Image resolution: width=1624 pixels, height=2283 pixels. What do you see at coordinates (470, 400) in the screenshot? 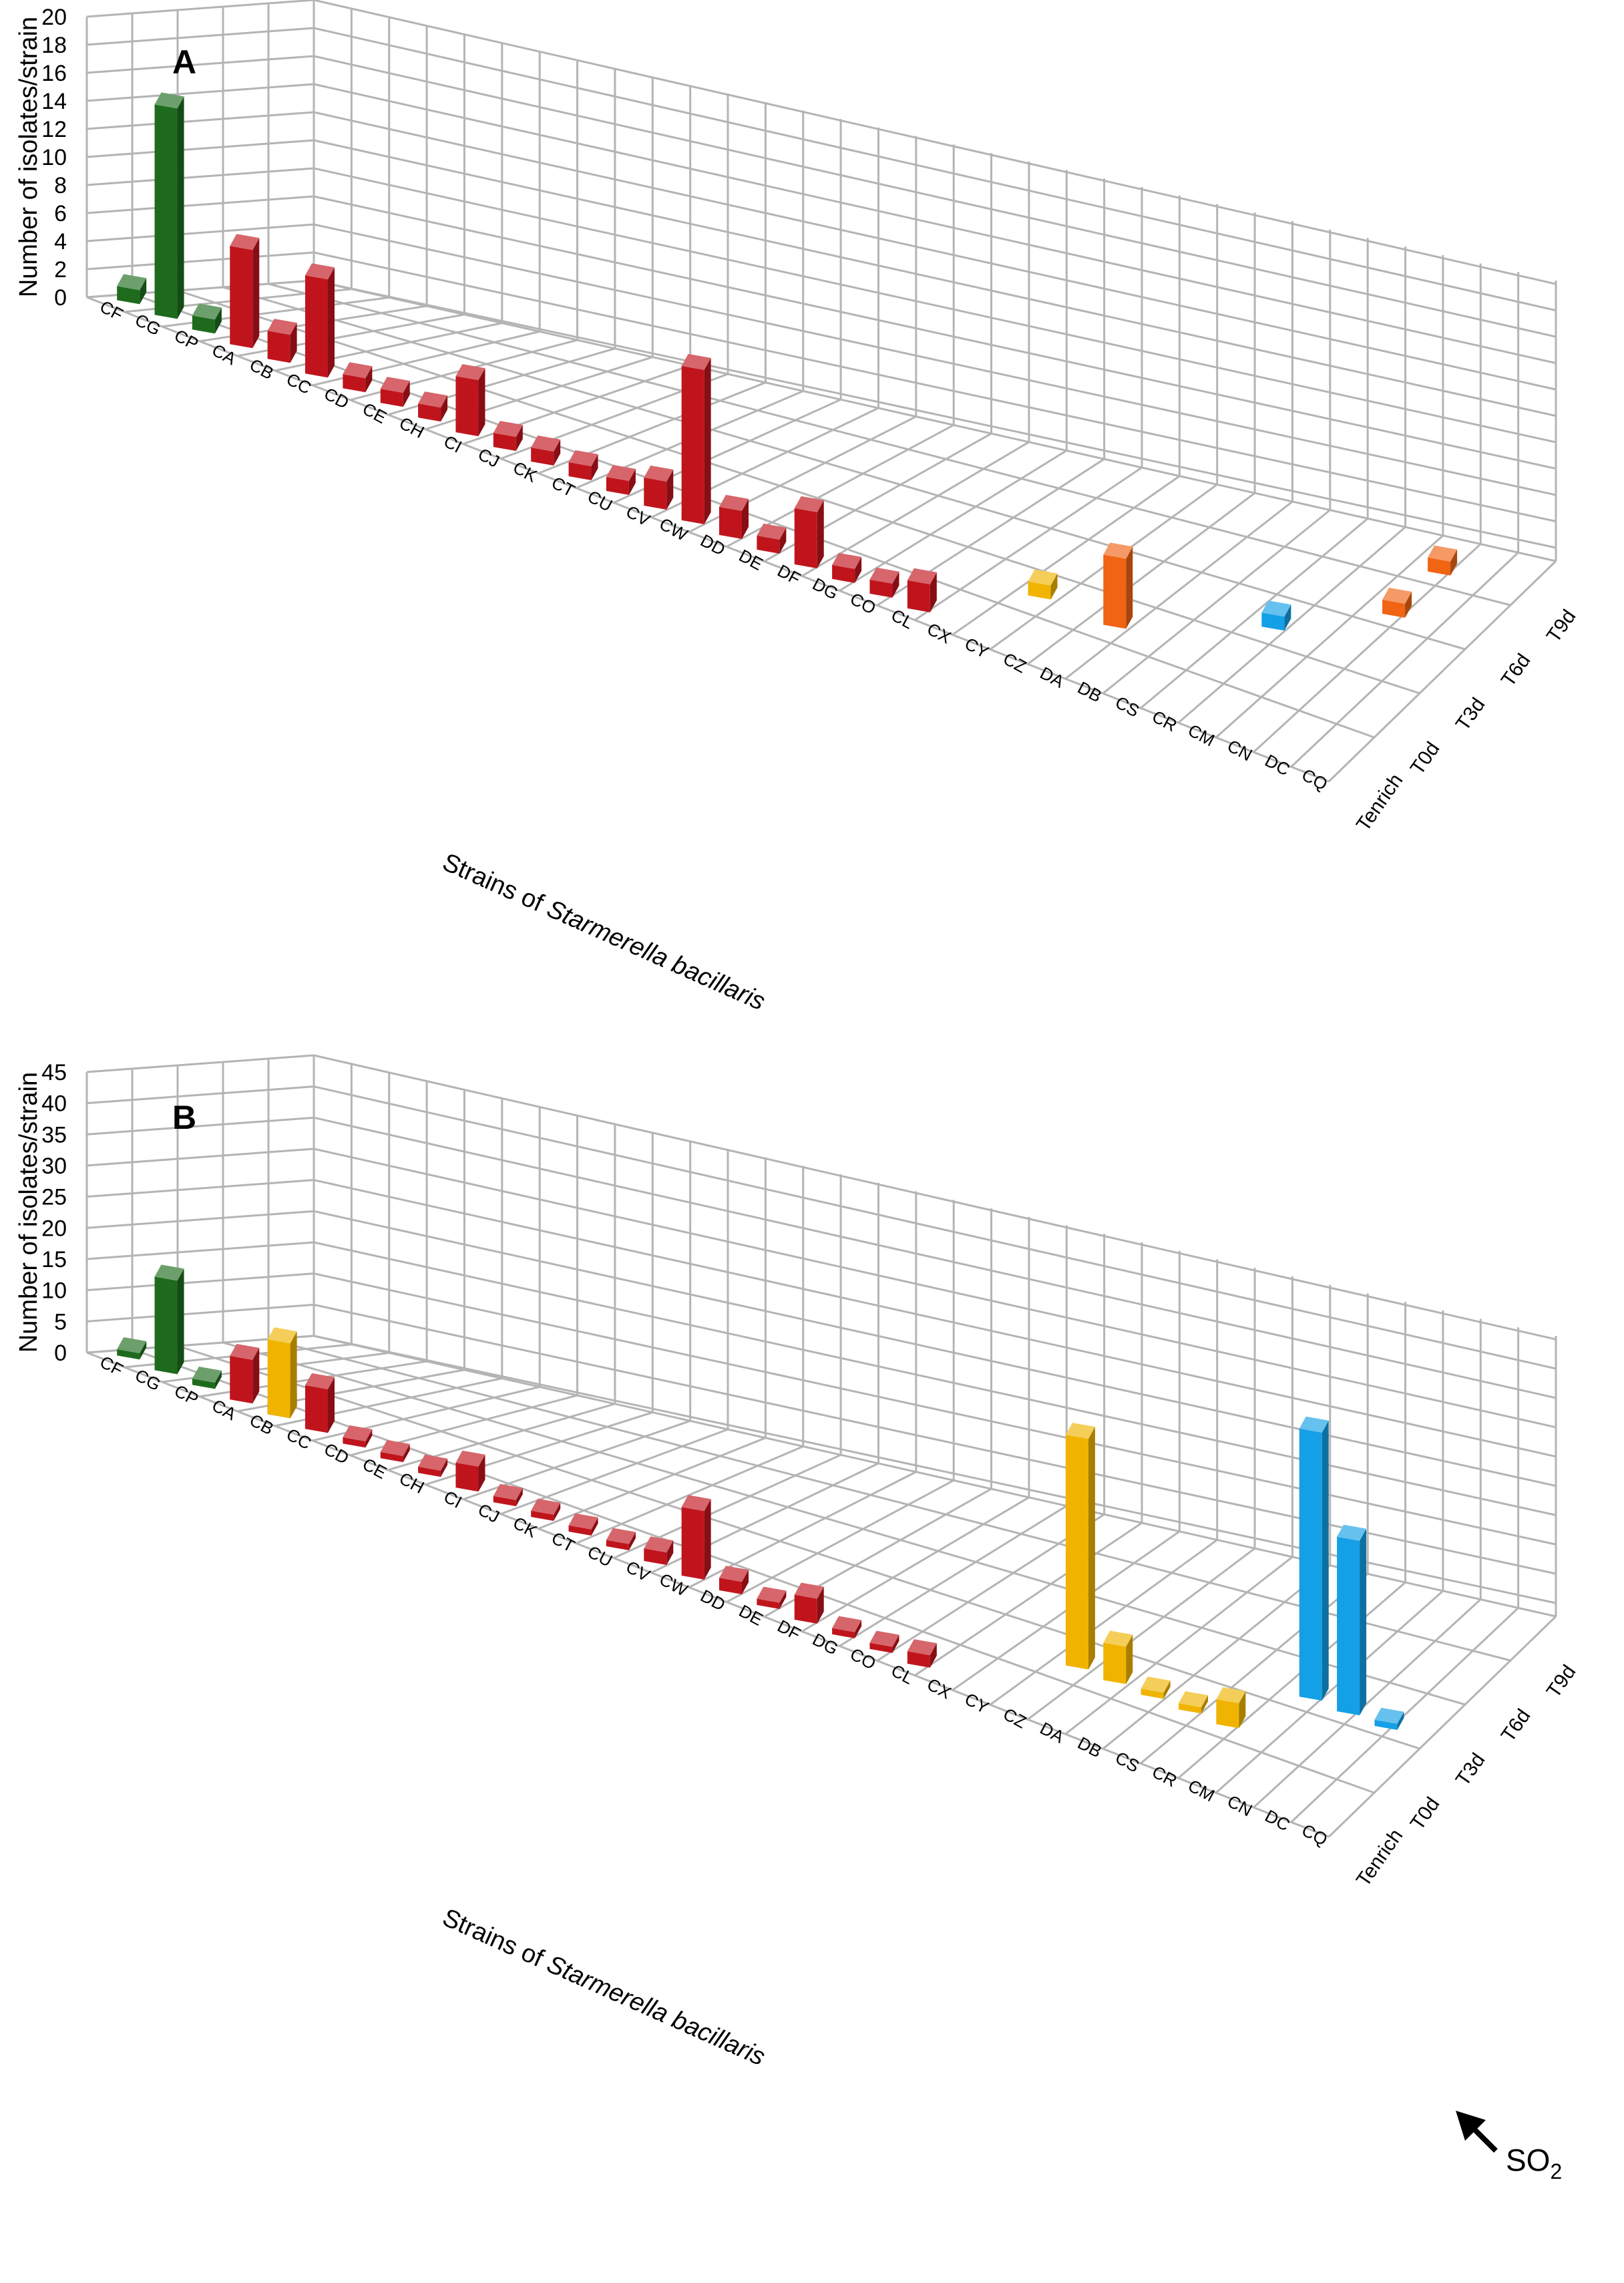
I see `bar-tenrich-ci` at bounding box center [470, 400].